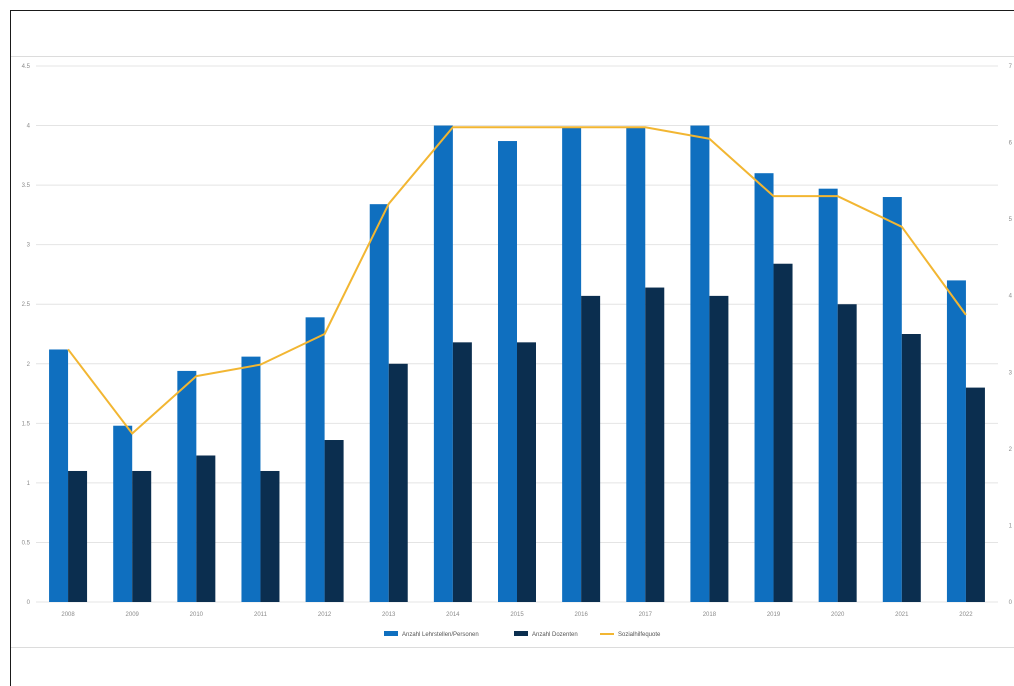  I want to click on y-tick-label: 0, so click(29, 603).